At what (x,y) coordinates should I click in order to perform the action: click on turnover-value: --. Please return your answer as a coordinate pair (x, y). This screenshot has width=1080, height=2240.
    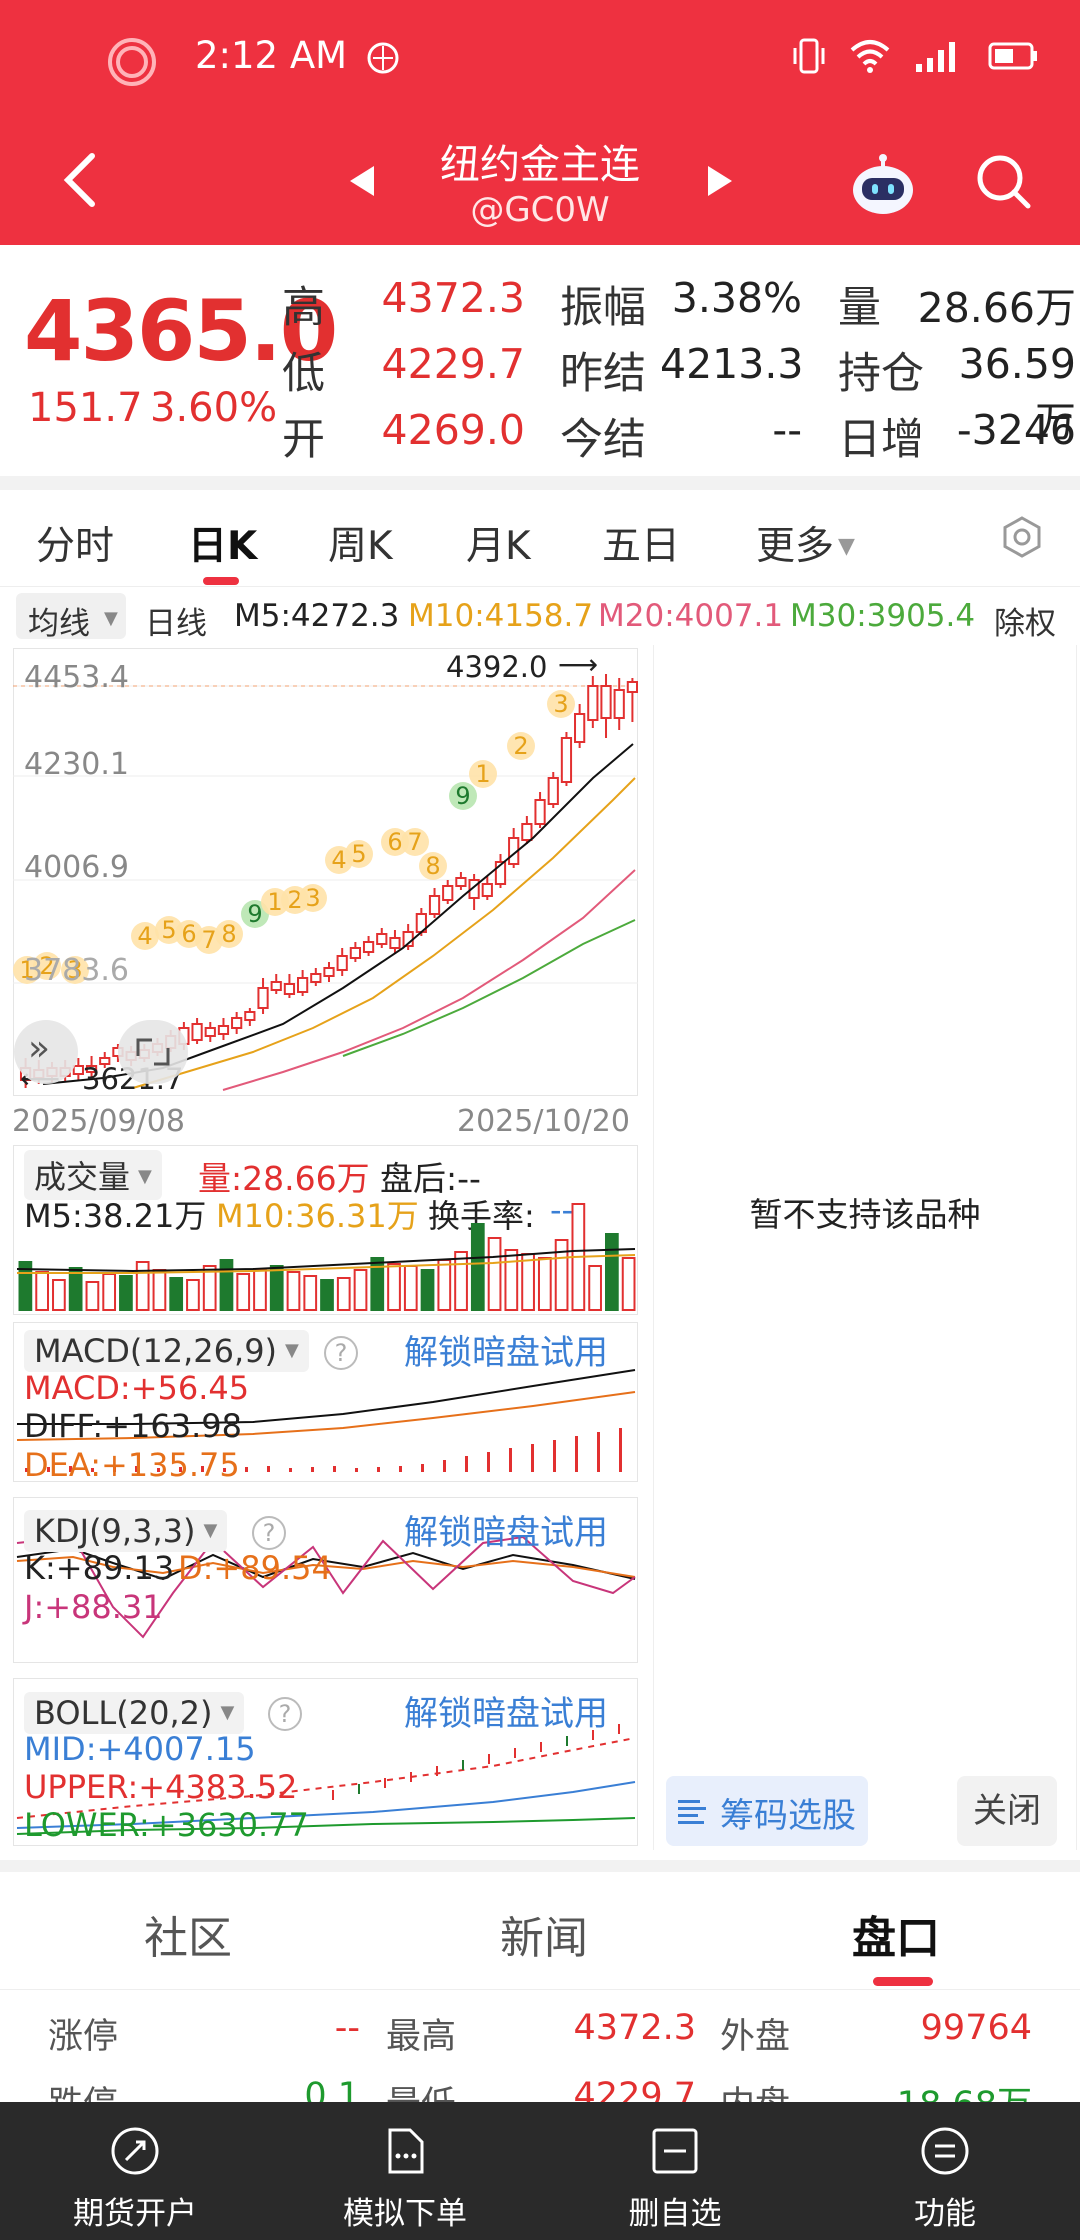
    Looking at the image, I should click on (562, 1210).